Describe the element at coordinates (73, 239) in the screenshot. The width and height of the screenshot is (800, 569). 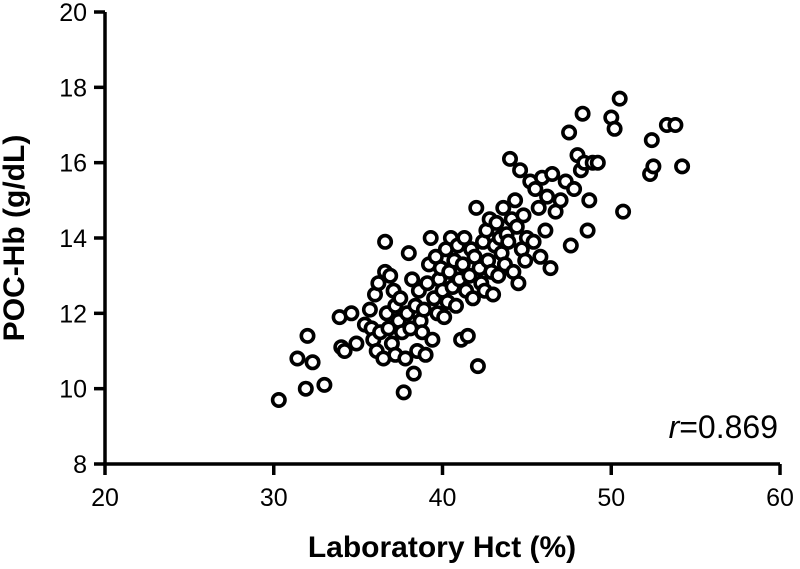
I see `y-tick-label: 14` at that location.